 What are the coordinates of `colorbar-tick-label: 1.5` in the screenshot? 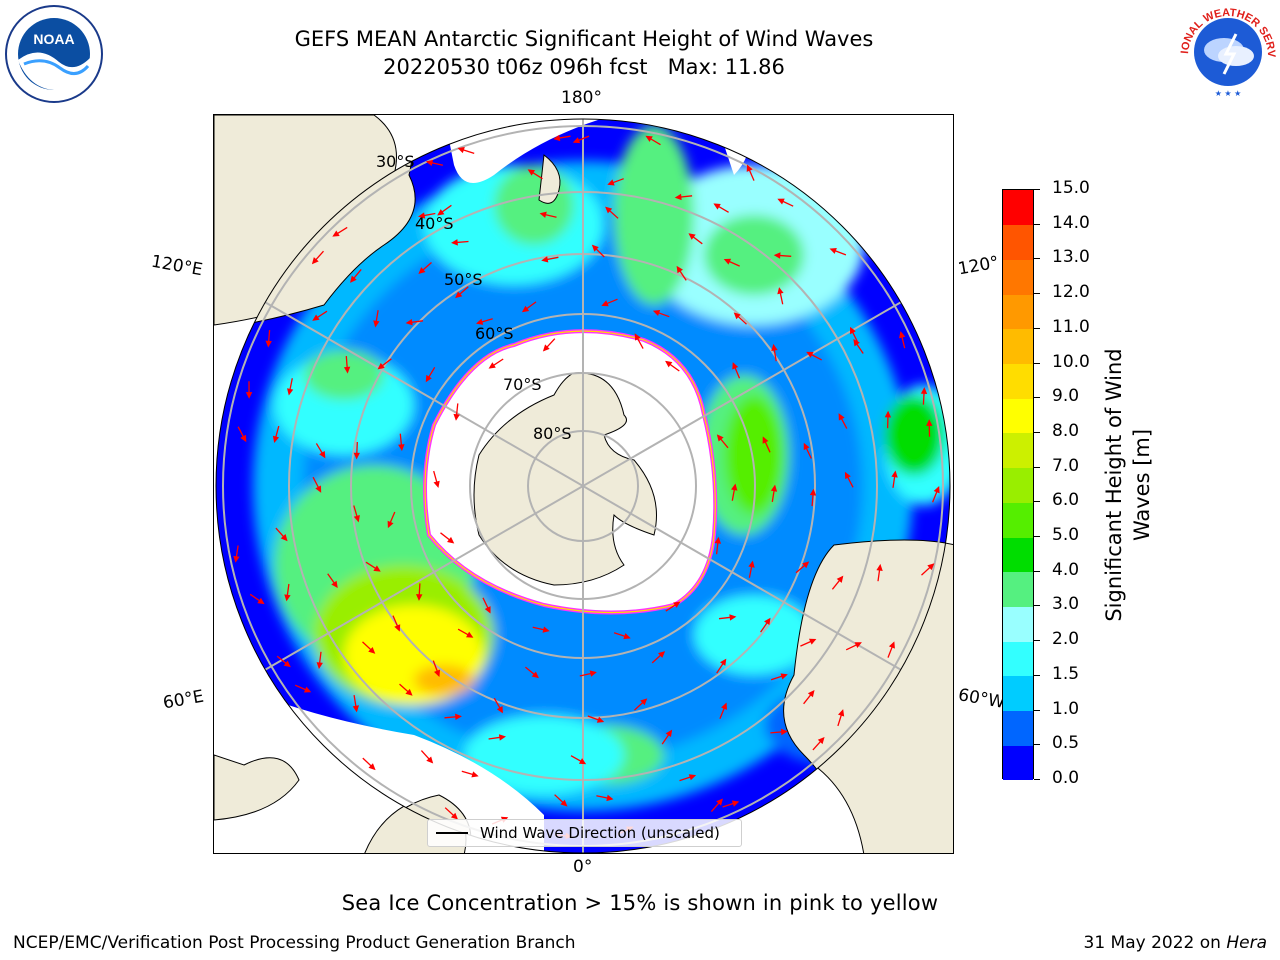 It's located at (1066, 673).